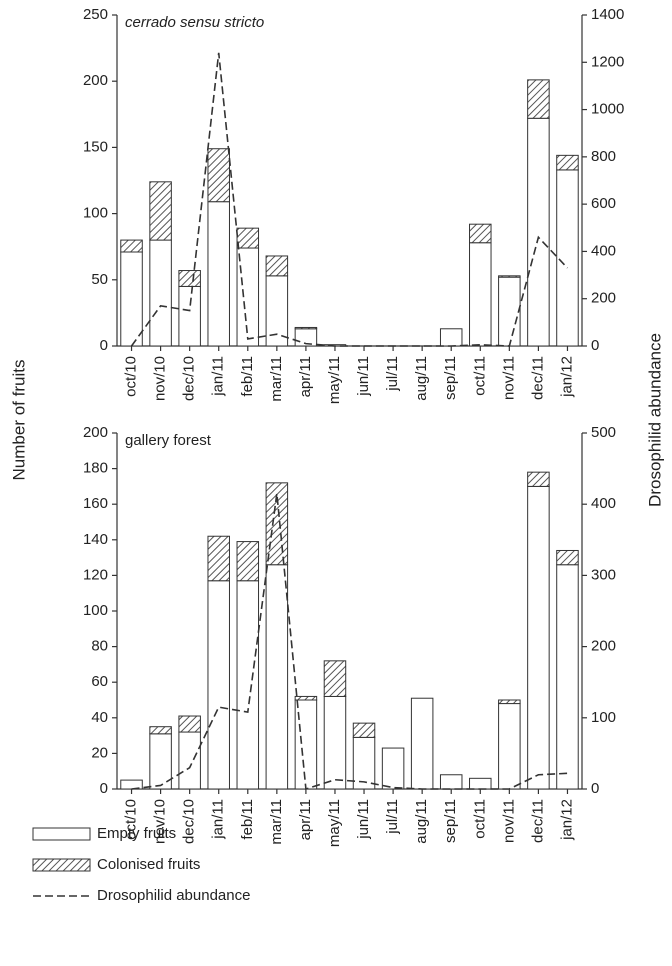 Image resolution: width=672 pixels, height=966 pixels. What do you see at coordinates (189, 821) in the screenshot?
I see `x-tick-label: dec/10` at bounding box center [189, 821].